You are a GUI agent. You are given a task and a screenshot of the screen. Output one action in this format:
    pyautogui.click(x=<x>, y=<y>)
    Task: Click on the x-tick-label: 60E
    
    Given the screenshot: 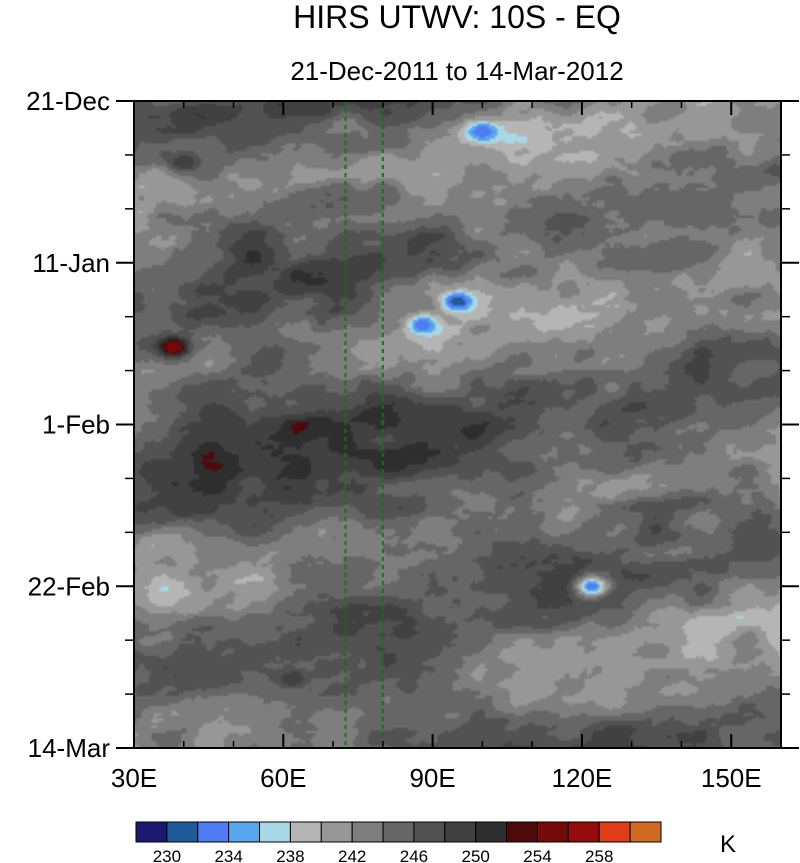 What is the action you would take?
    pyautogui.click(x=283, y=778)
    